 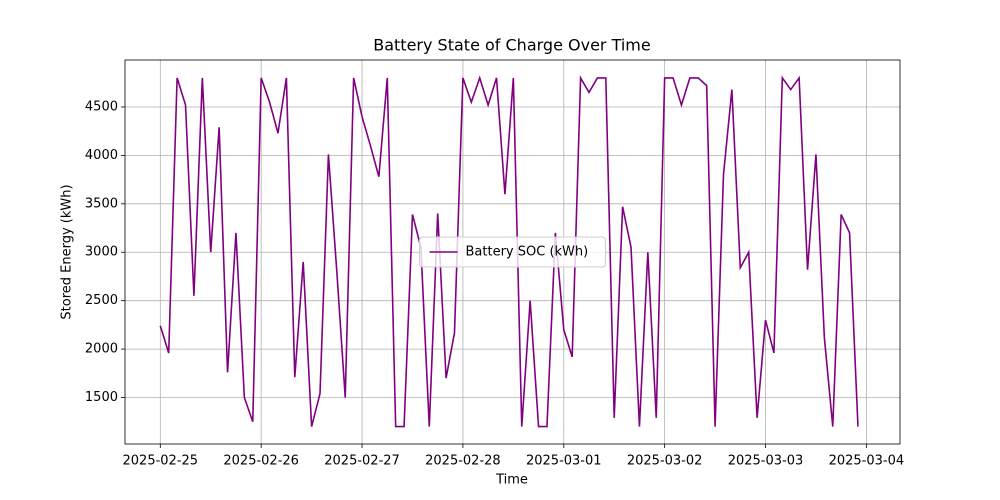 I want to click on legend: Battery SOC (kWh), so click(x=512, y=252).